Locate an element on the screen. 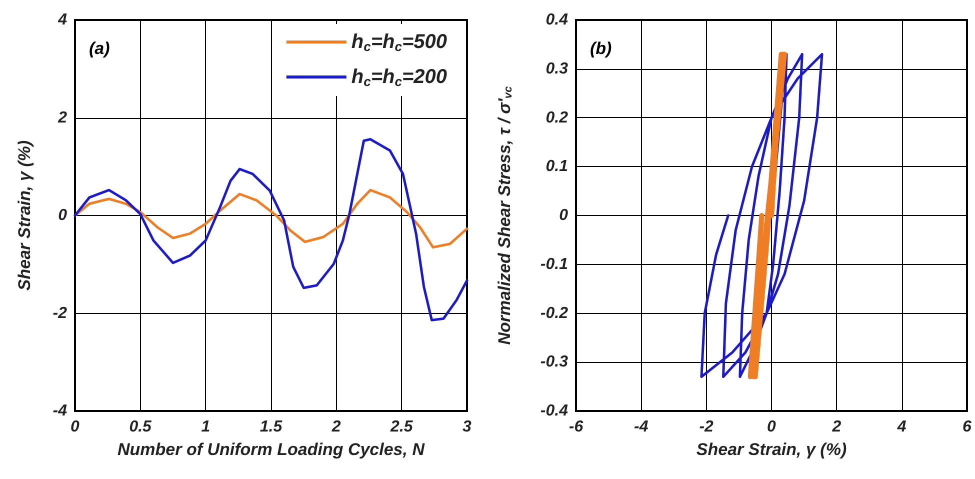 This screenshot has width=975, height=479. y-tick-label: 0.4 is located at coordinates (557, 20).